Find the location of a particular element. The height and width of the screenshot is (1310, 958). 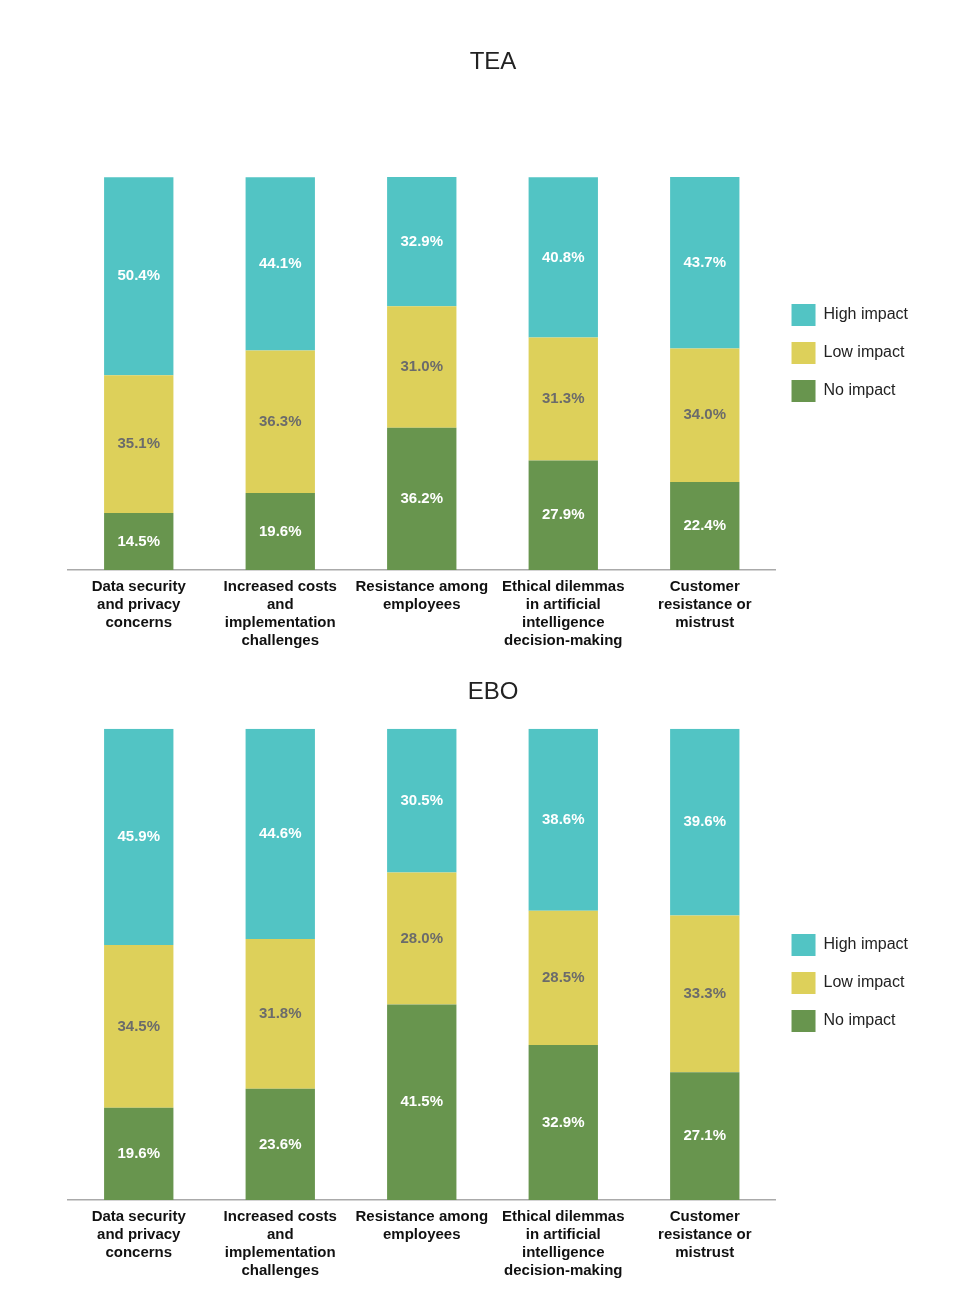

data-label: 35.1% is located at coordinates (139, 443).